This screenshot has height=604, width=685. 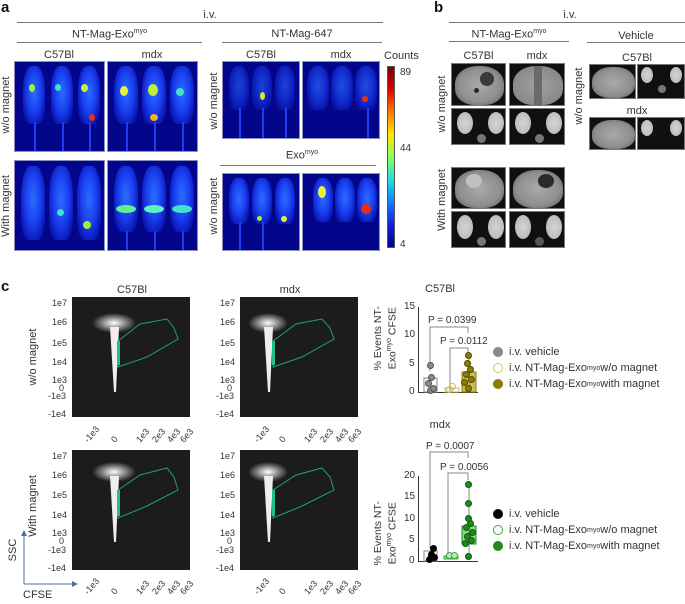 I want to click on scatter-row-label-wo-magnet: w/o magnet, so click(x=33, y=357).